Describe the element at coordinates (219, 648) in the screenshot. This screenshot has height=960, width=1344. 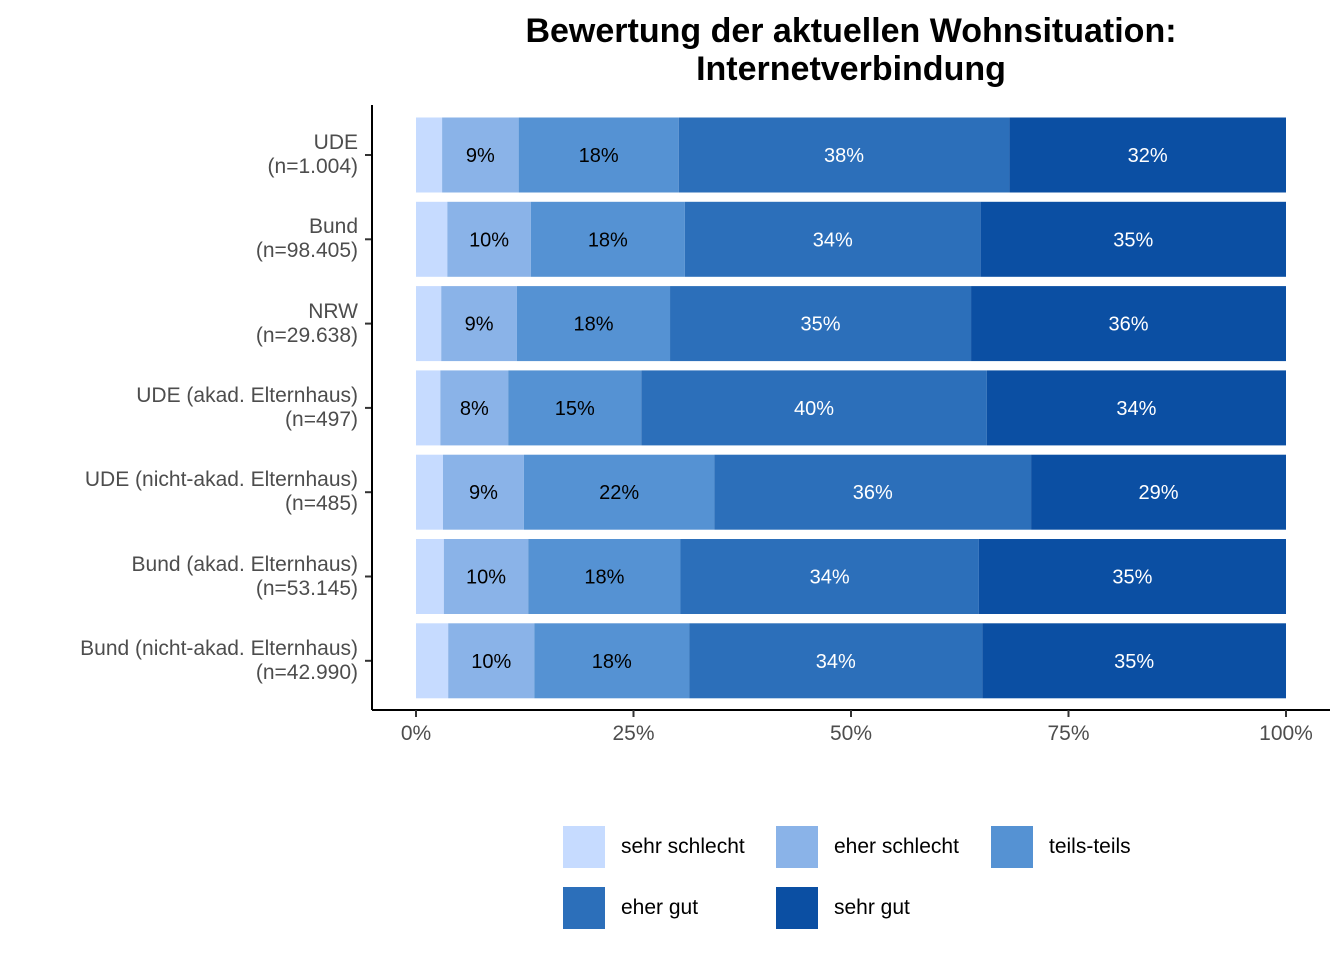
I see `category-name: Bund (nicht-akad. Elternhaus)` at that location.